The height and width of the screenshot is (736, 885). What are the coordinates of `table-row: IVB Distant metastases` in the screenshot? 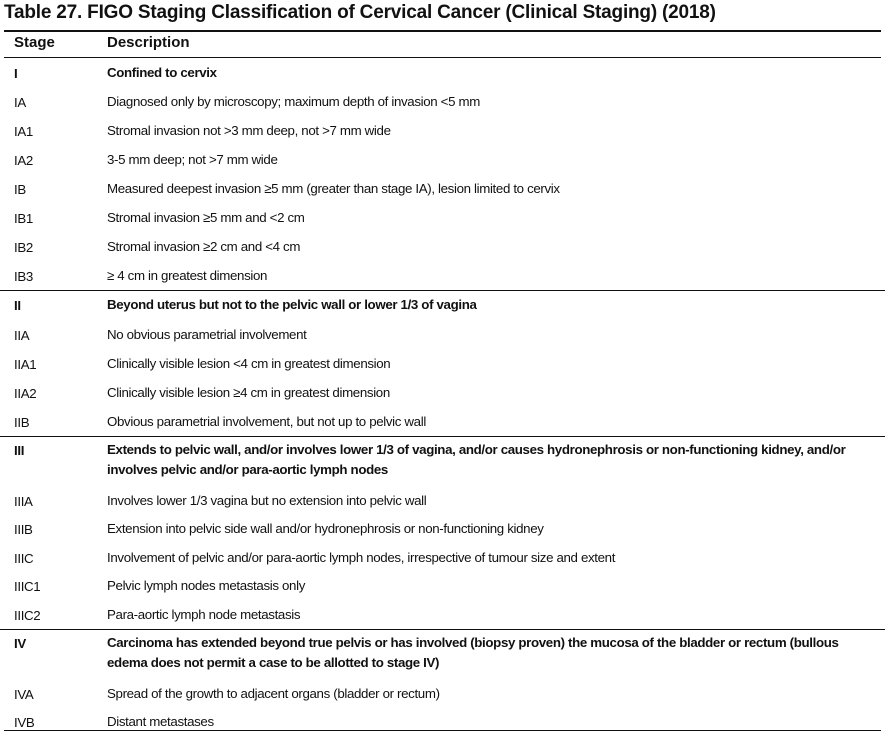 It's located at (442, 721).